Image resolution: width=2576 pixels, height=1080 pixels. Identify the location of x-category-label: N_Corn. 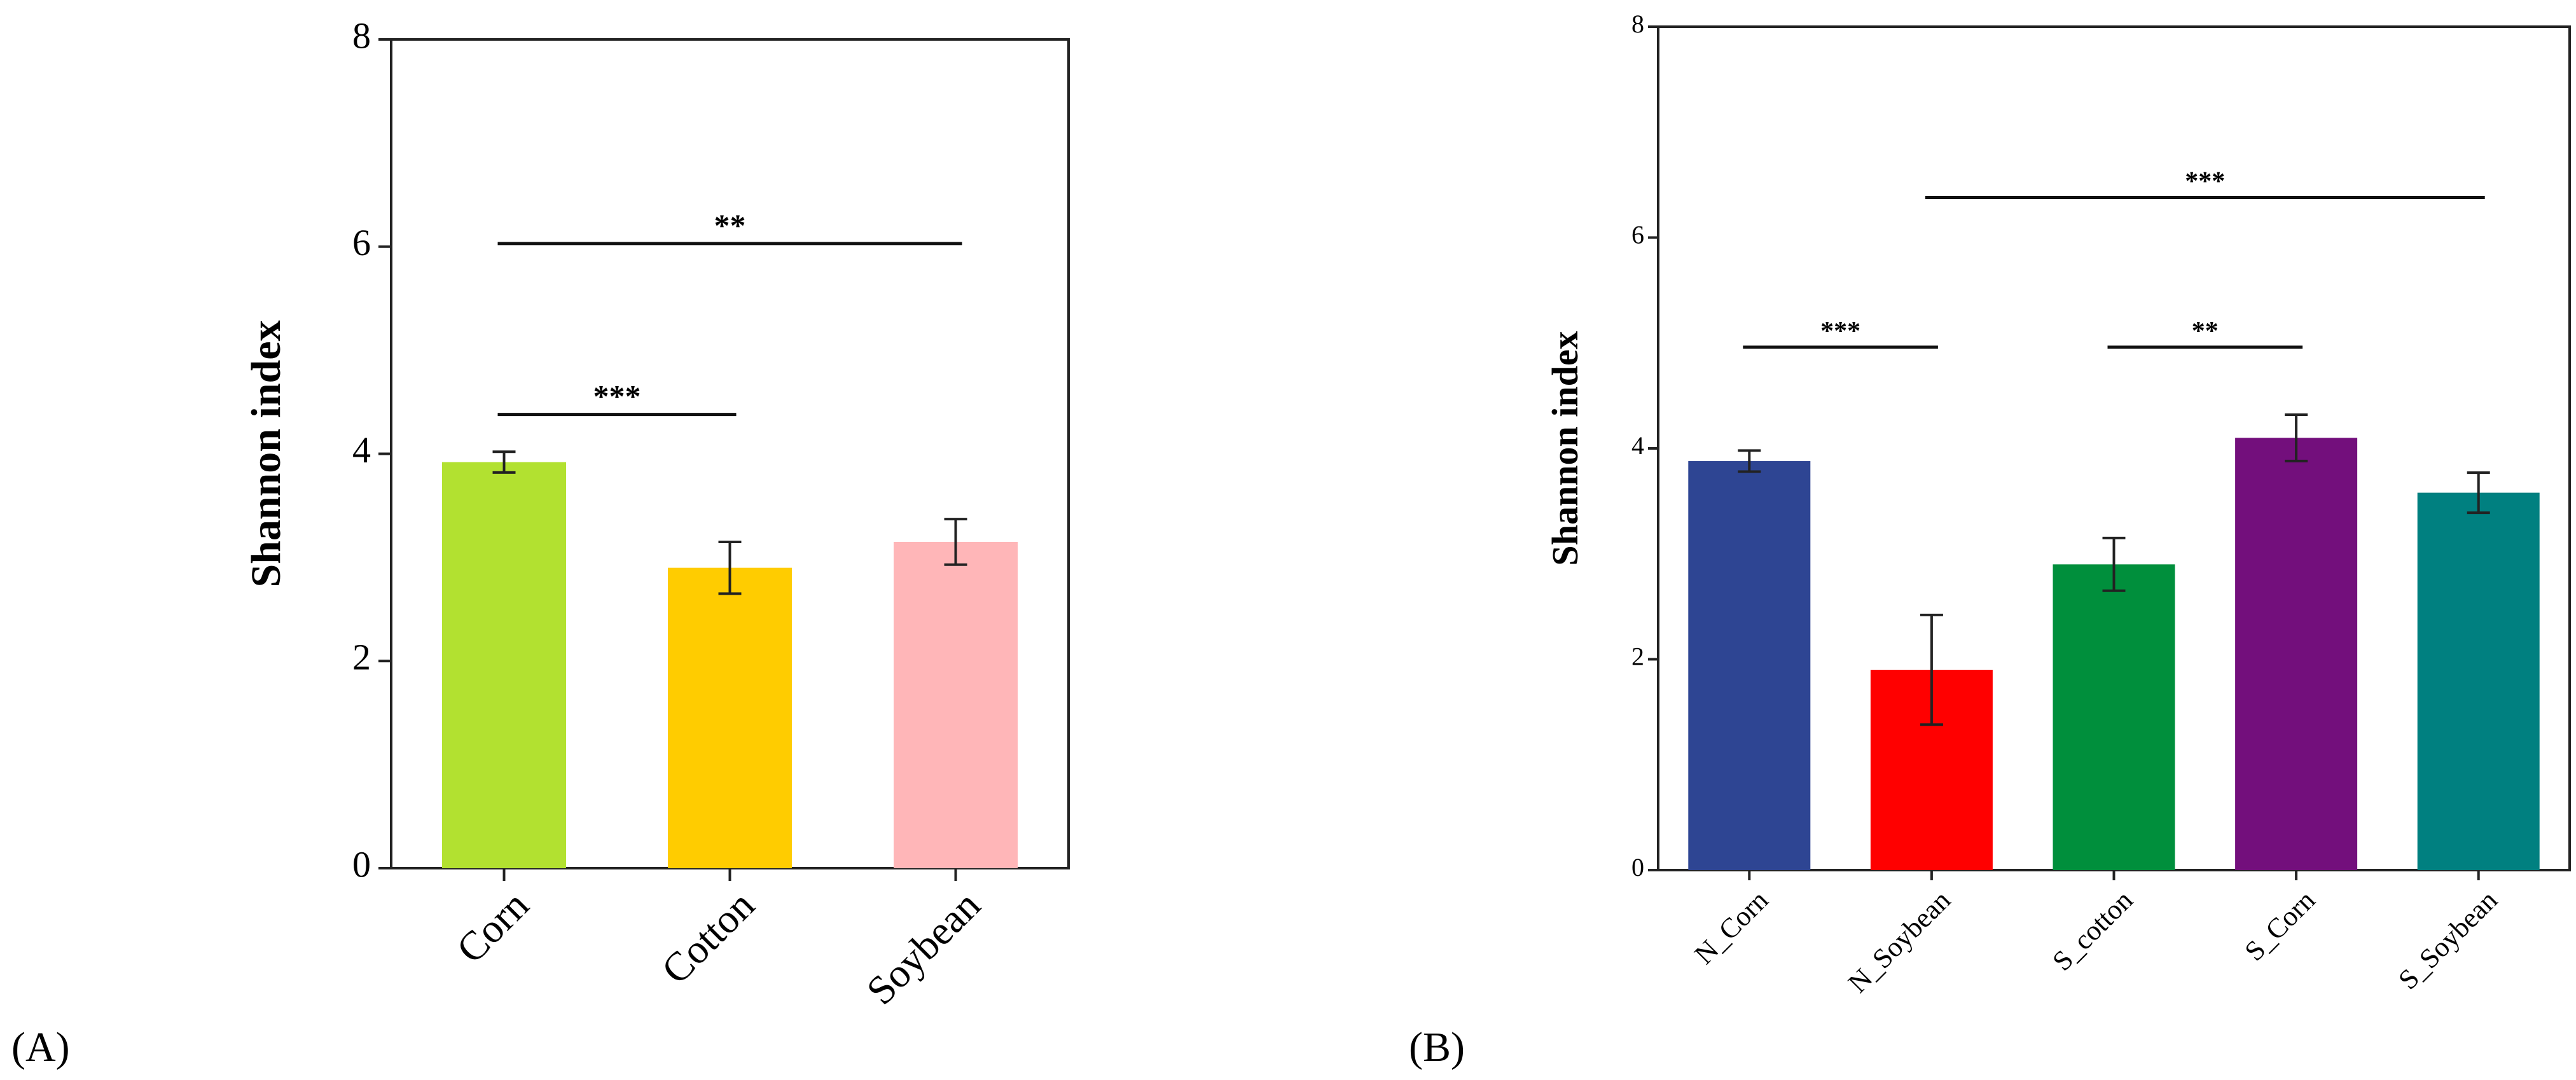
(1732, 927).